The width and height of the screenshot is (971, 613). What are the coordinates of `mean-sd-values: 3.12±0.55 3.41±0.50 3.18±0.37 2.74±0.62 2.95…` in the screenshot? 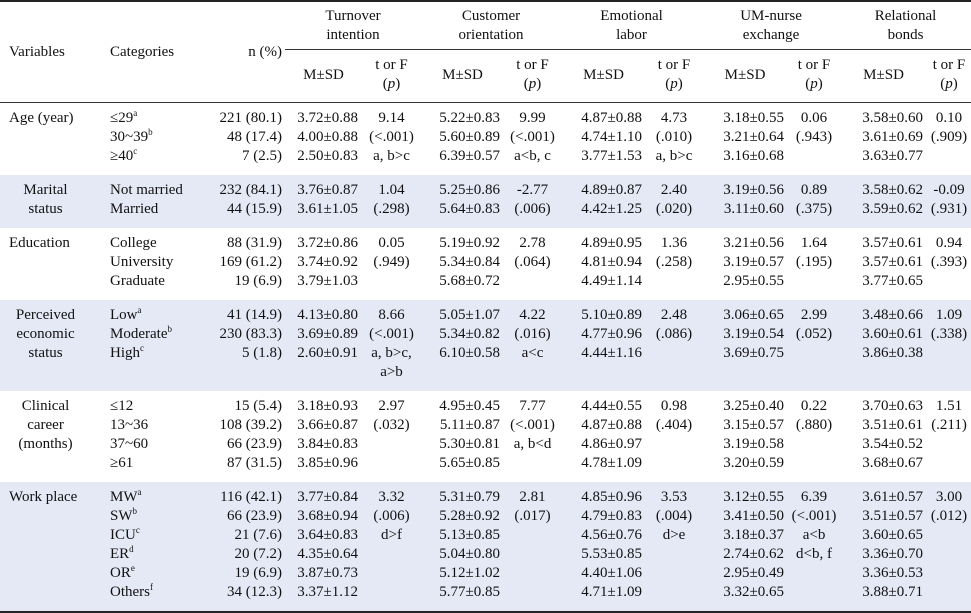 It's located at (745, 547).